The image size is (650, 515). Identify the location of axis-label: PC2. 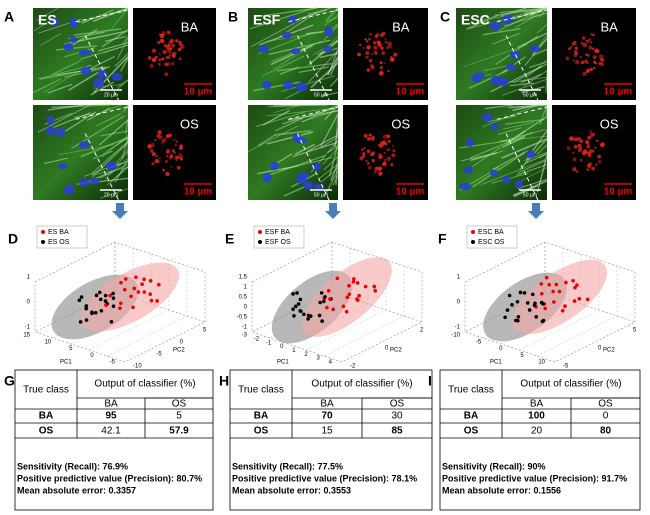
(609, 351).